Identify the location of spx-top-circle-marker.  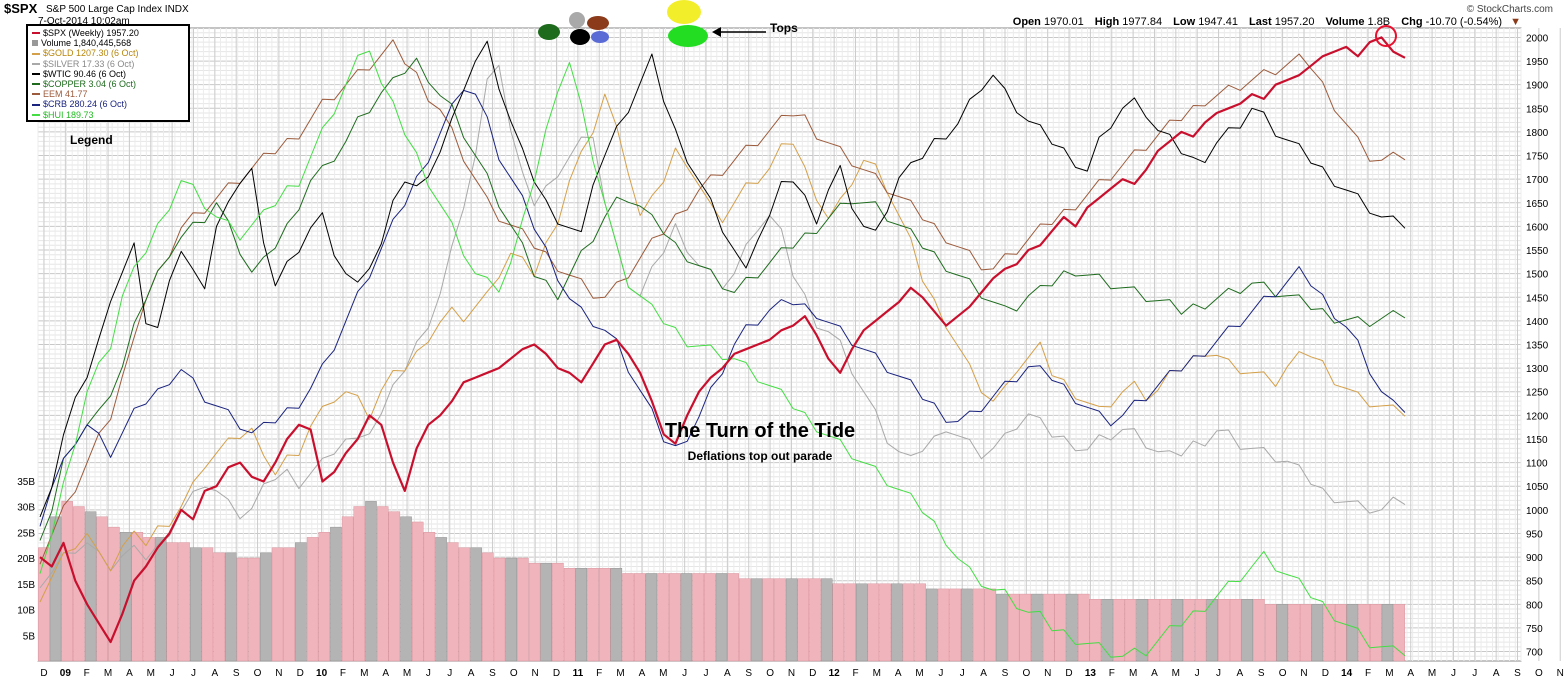
(1386, 36).